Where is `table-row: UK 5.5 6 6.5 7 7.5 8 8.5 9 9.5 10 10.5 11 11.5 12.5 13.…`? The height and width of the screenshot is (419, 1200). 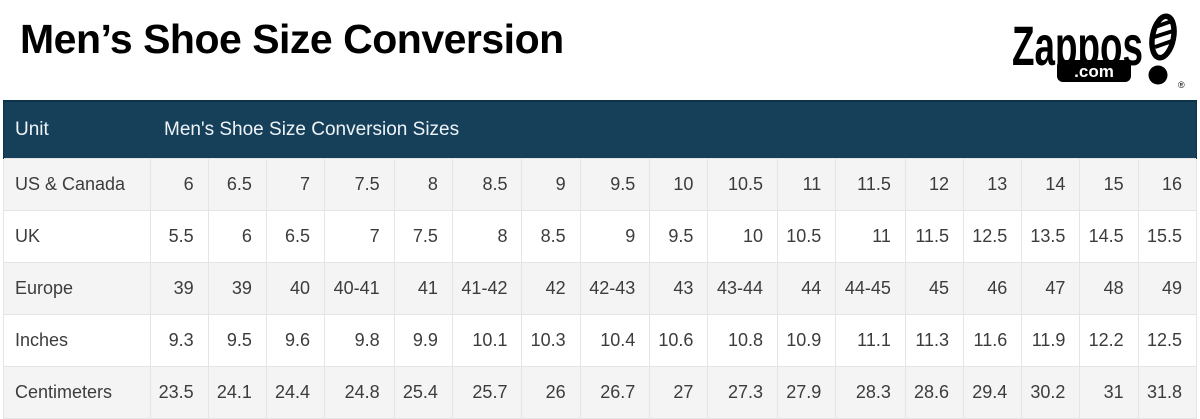
table-row: UK 5.5 6 6.5 7 7.5 8 8.5 9 9.5 10 10.5 11 11.5 12.5 13.… is located at coordinates (600, 236).